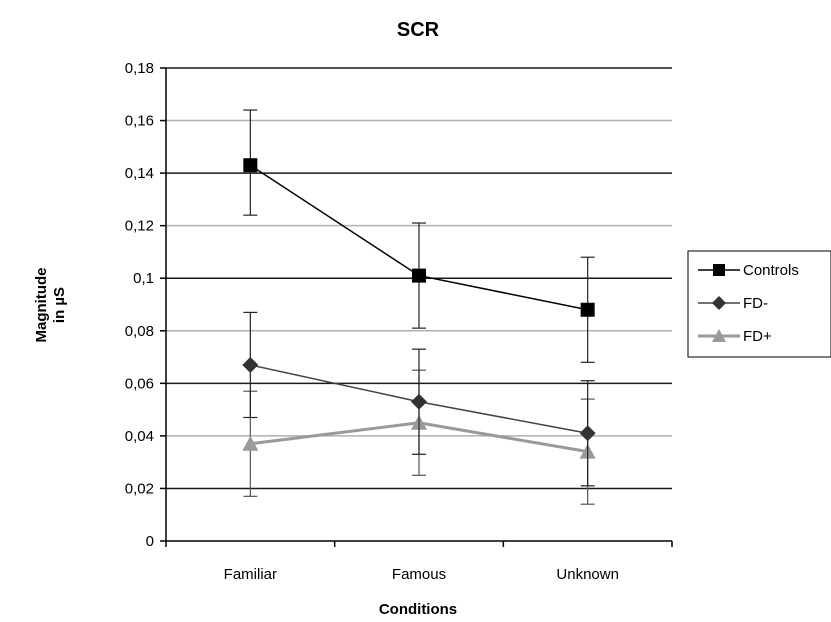 Image resolution: width=831 pixels, height=622 pixels. I want to click on x-axis: Familiar Famous Unknown, so click(419, 561).